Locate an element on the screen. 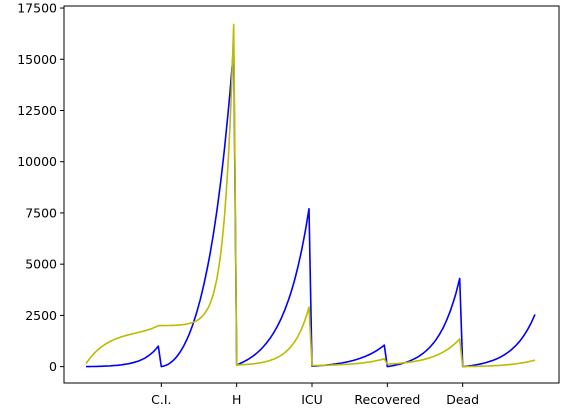  y-axis: 0 2500 5000 7500 10000 12500 15000 17500 is located at coordinates (40, 187).